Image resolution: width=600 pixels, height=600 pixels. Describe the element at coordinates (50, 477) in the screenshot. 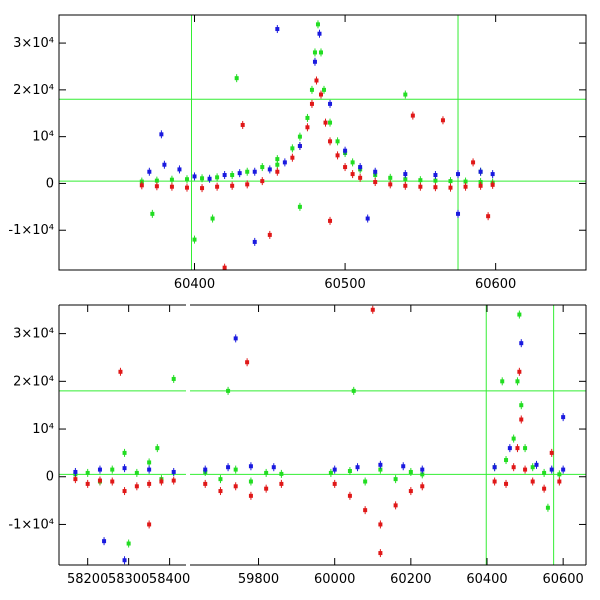

I see `y-tick-label: 0` at that location.